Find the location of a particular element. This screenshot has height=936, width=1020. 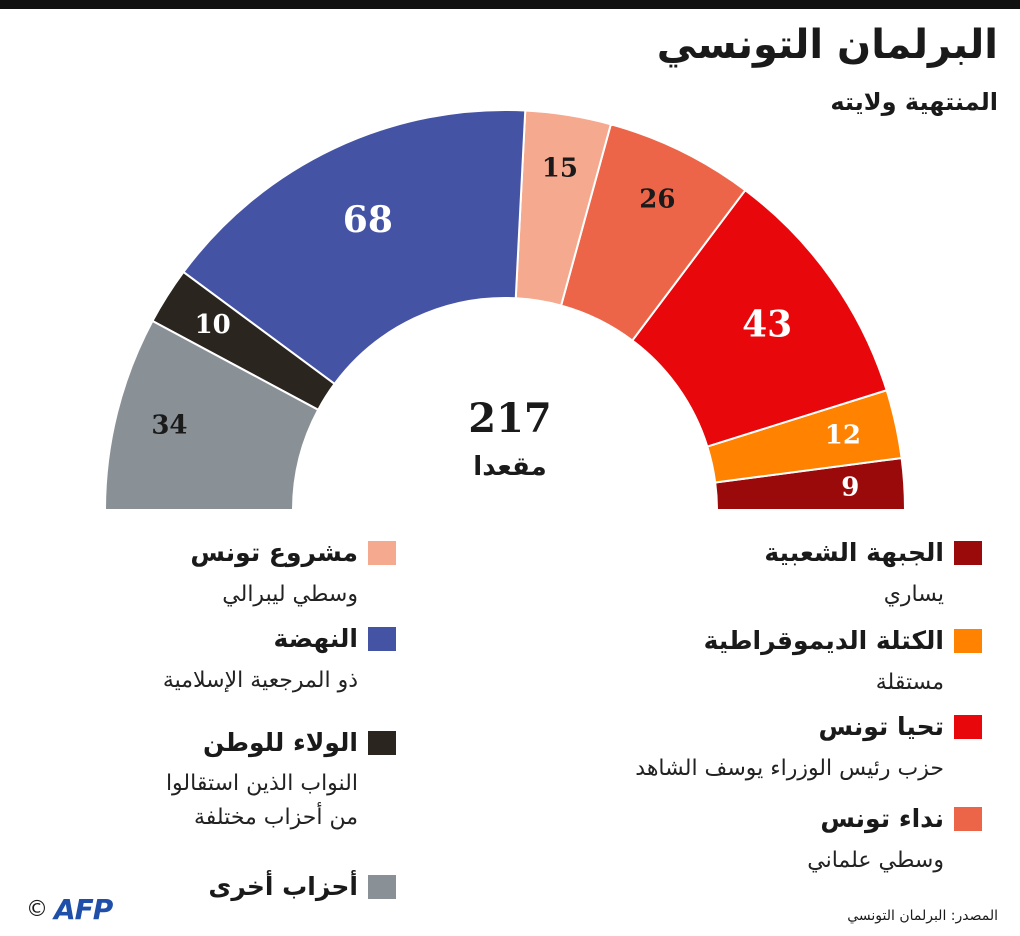

segment-label-6: 10 is located at coordinates (213, 325).